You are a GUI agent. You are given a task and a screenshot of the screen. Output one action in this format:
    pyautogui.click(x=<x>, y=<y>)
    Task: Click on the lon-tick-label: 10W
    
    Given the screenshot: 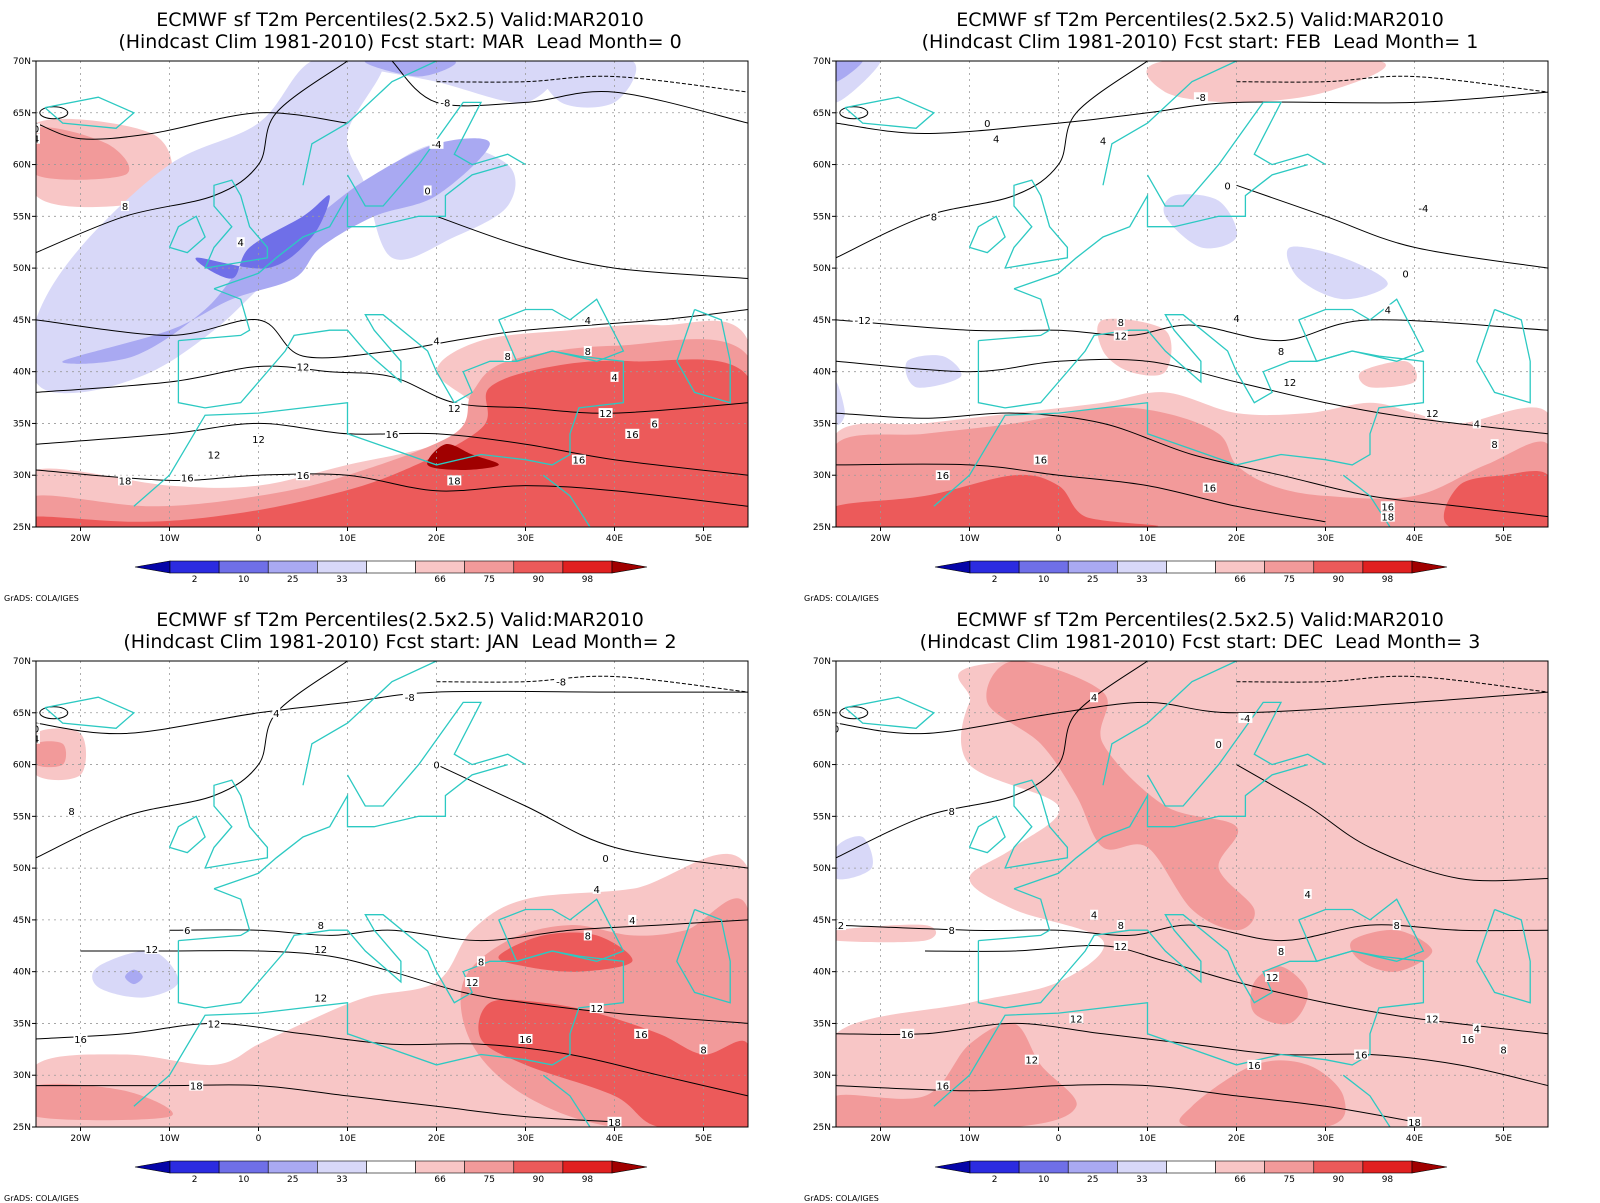 What is the action you would take?
    pyautogui.click(x=969, y=539)
    